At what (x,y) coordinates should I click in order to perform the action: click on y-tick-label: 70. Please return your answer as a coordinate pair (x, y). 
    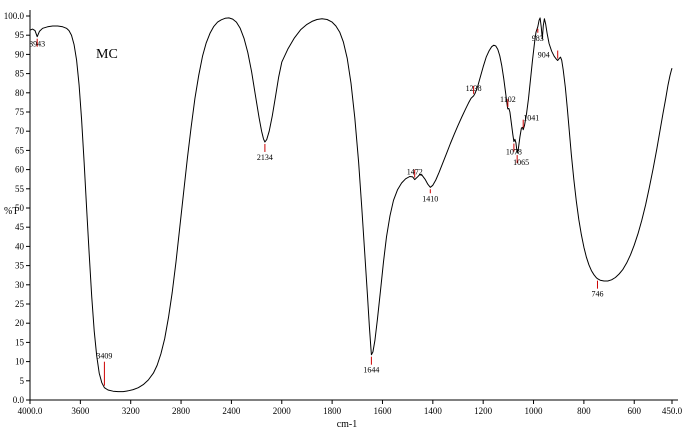
    Looking at the image, I should click on (20, 131).